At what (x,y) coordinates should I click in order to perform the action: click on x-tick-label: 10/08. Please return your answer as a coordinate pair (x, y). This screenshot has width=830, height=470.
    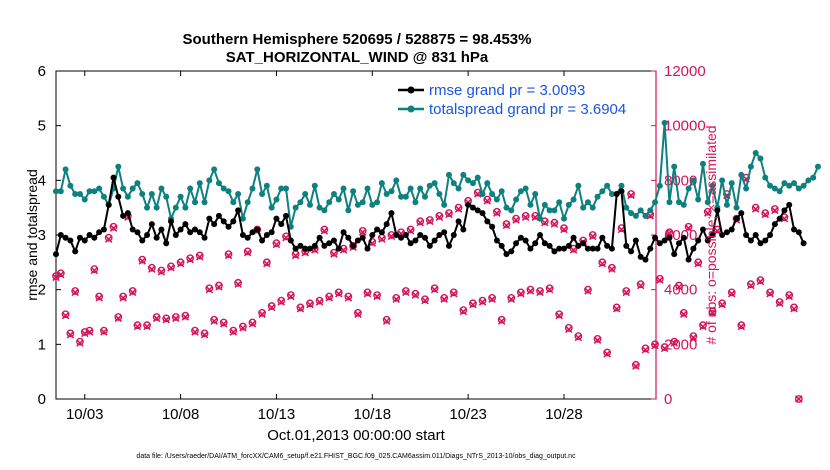
    Looking at the image, I should click on (181, 414).